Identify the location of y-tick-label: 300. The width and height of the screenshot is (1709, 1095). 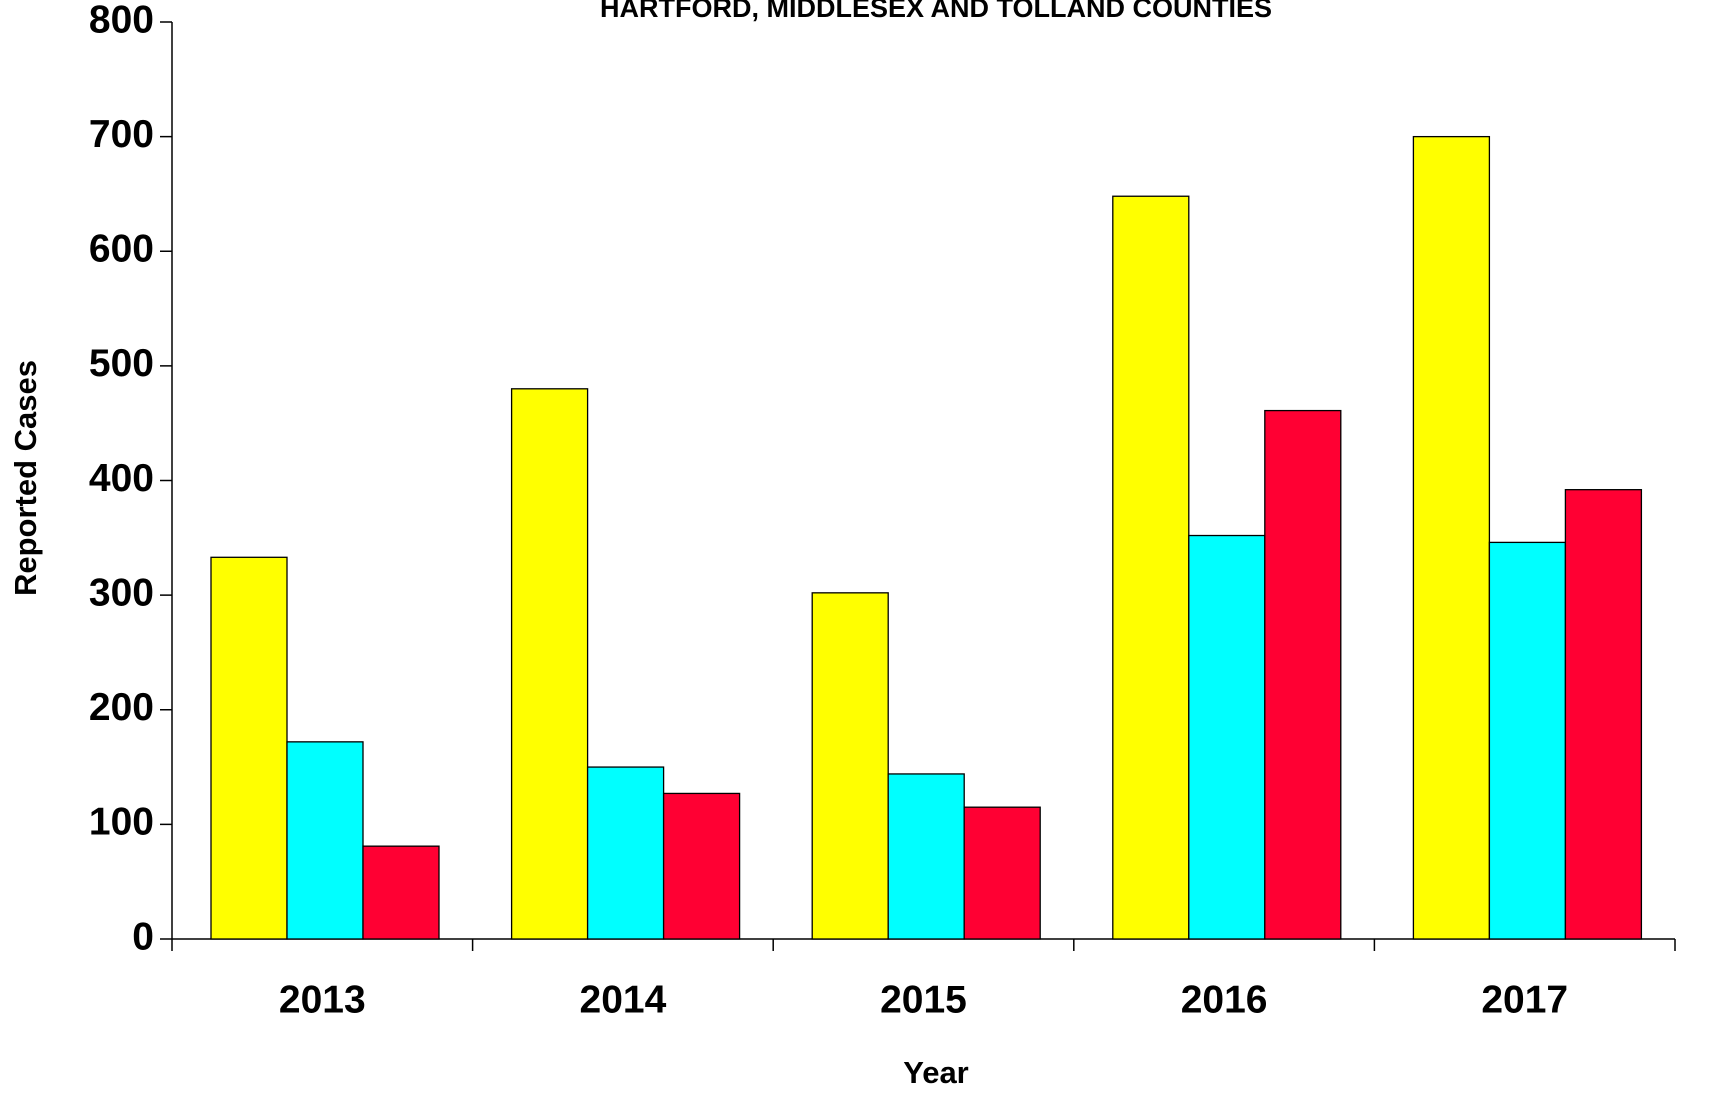
(121, 592).